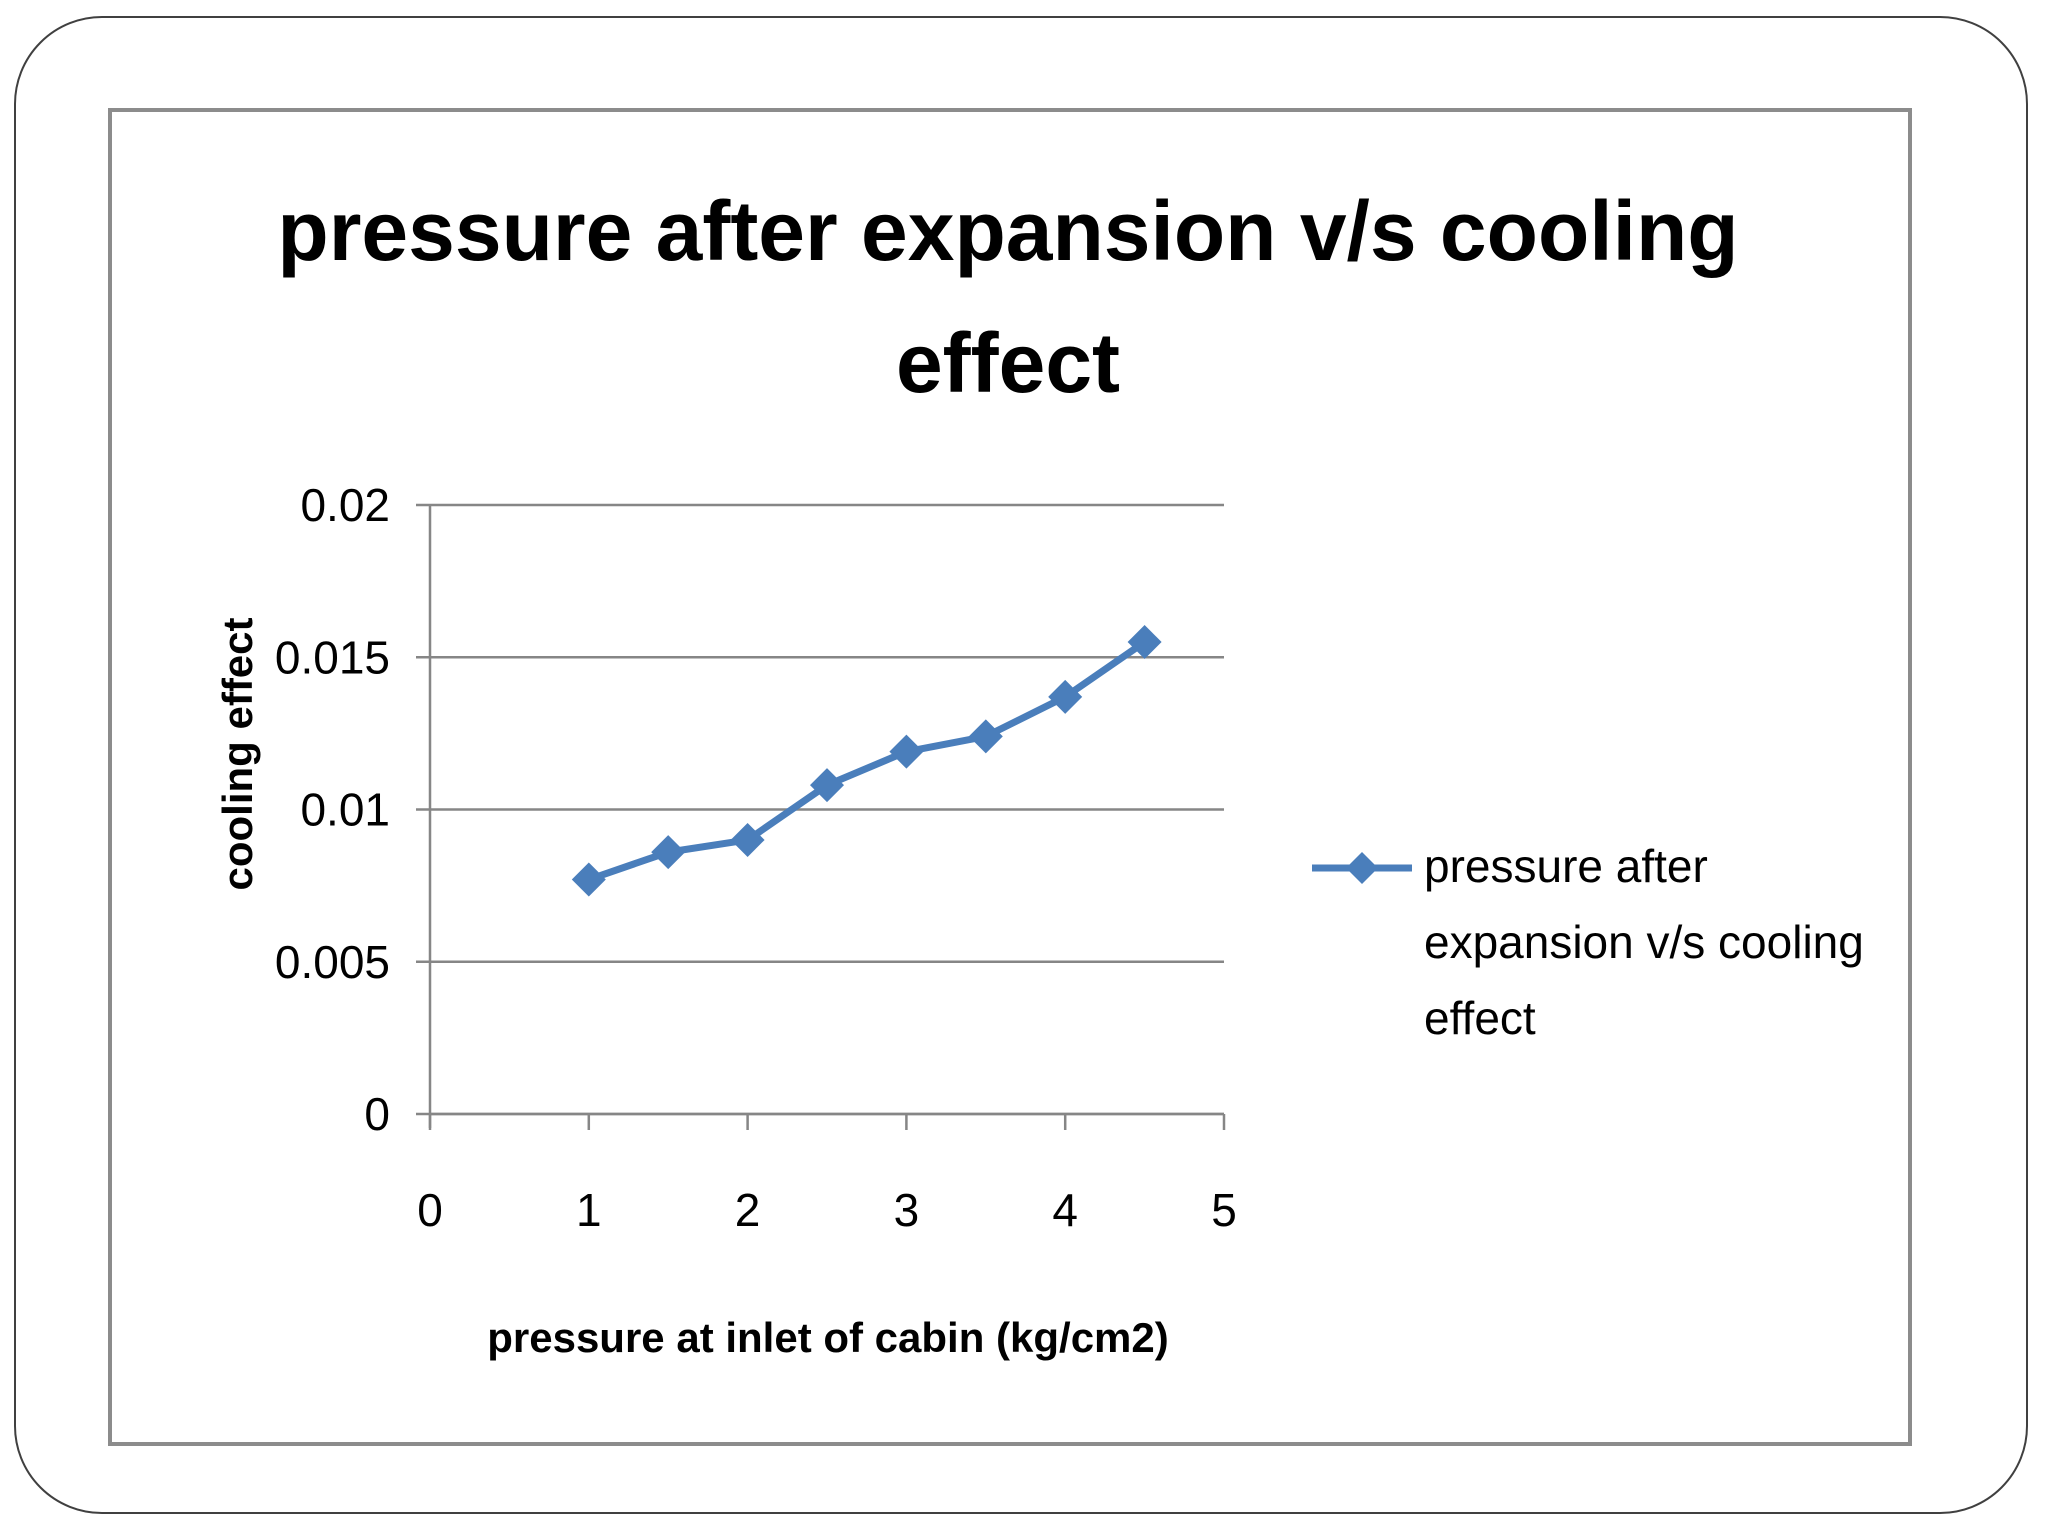  I want to click on legend-label-line-3: effect, so click(1480, 1018).